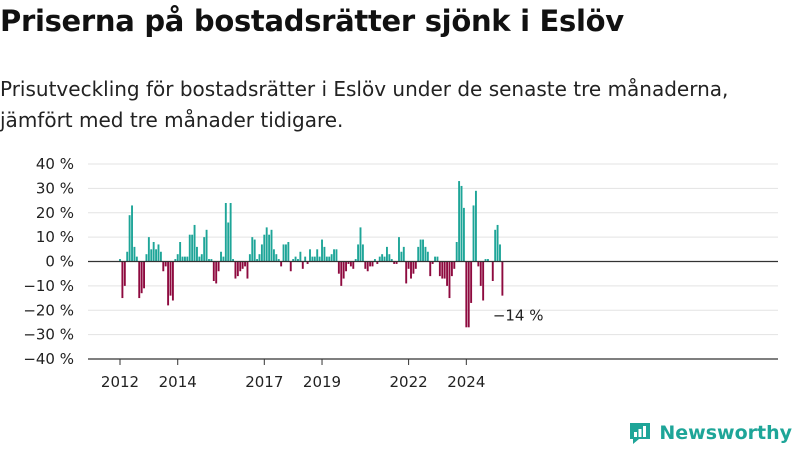 The width and height of the screenshot is (800, 450). I want to click on newsworthy-logo-icon, so click(640, 433).